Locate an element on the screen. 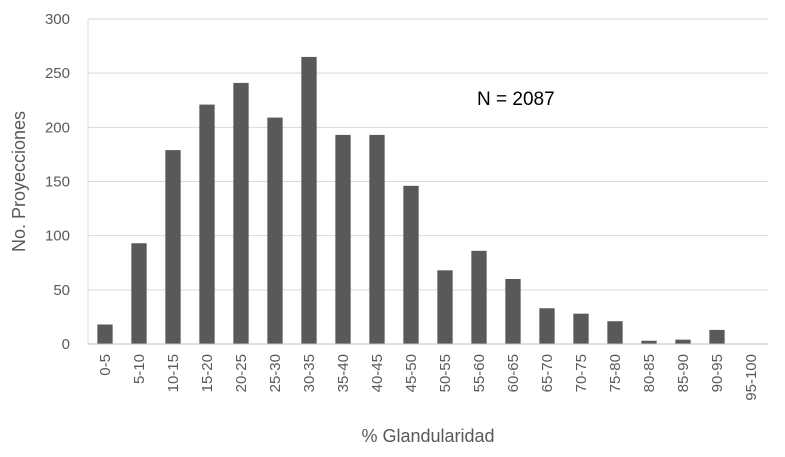  y-tick-label: 50 is located at coordinates (61, 290).